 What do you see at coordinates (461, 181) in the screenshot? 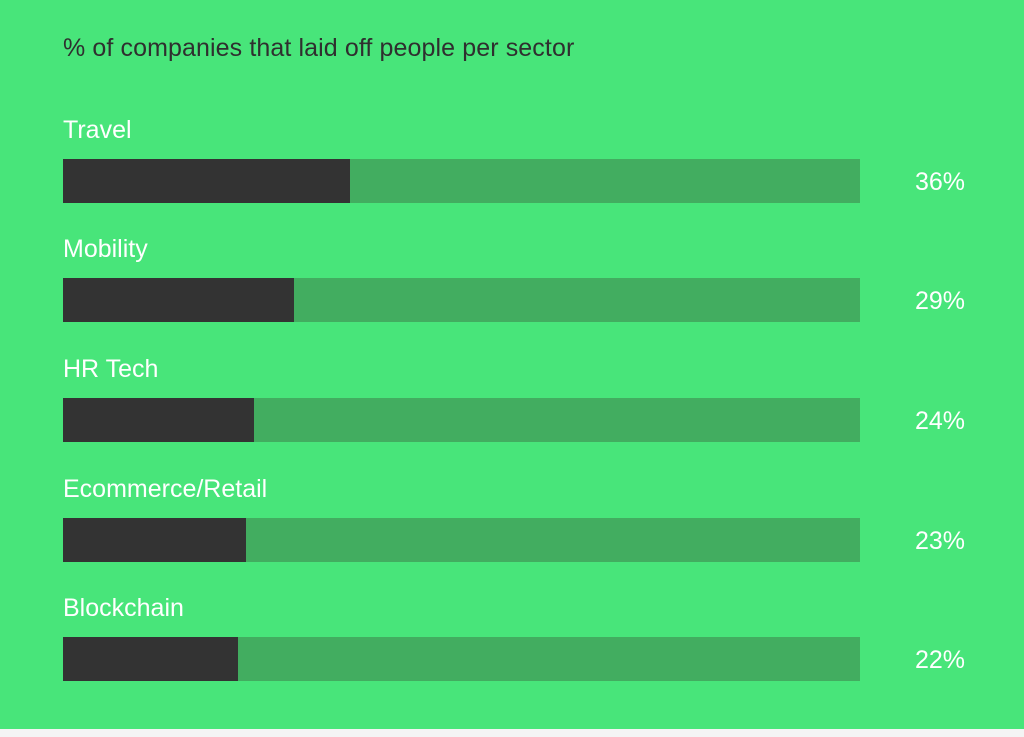
I see `bar-track-travel` at bounding box center [461, 181].